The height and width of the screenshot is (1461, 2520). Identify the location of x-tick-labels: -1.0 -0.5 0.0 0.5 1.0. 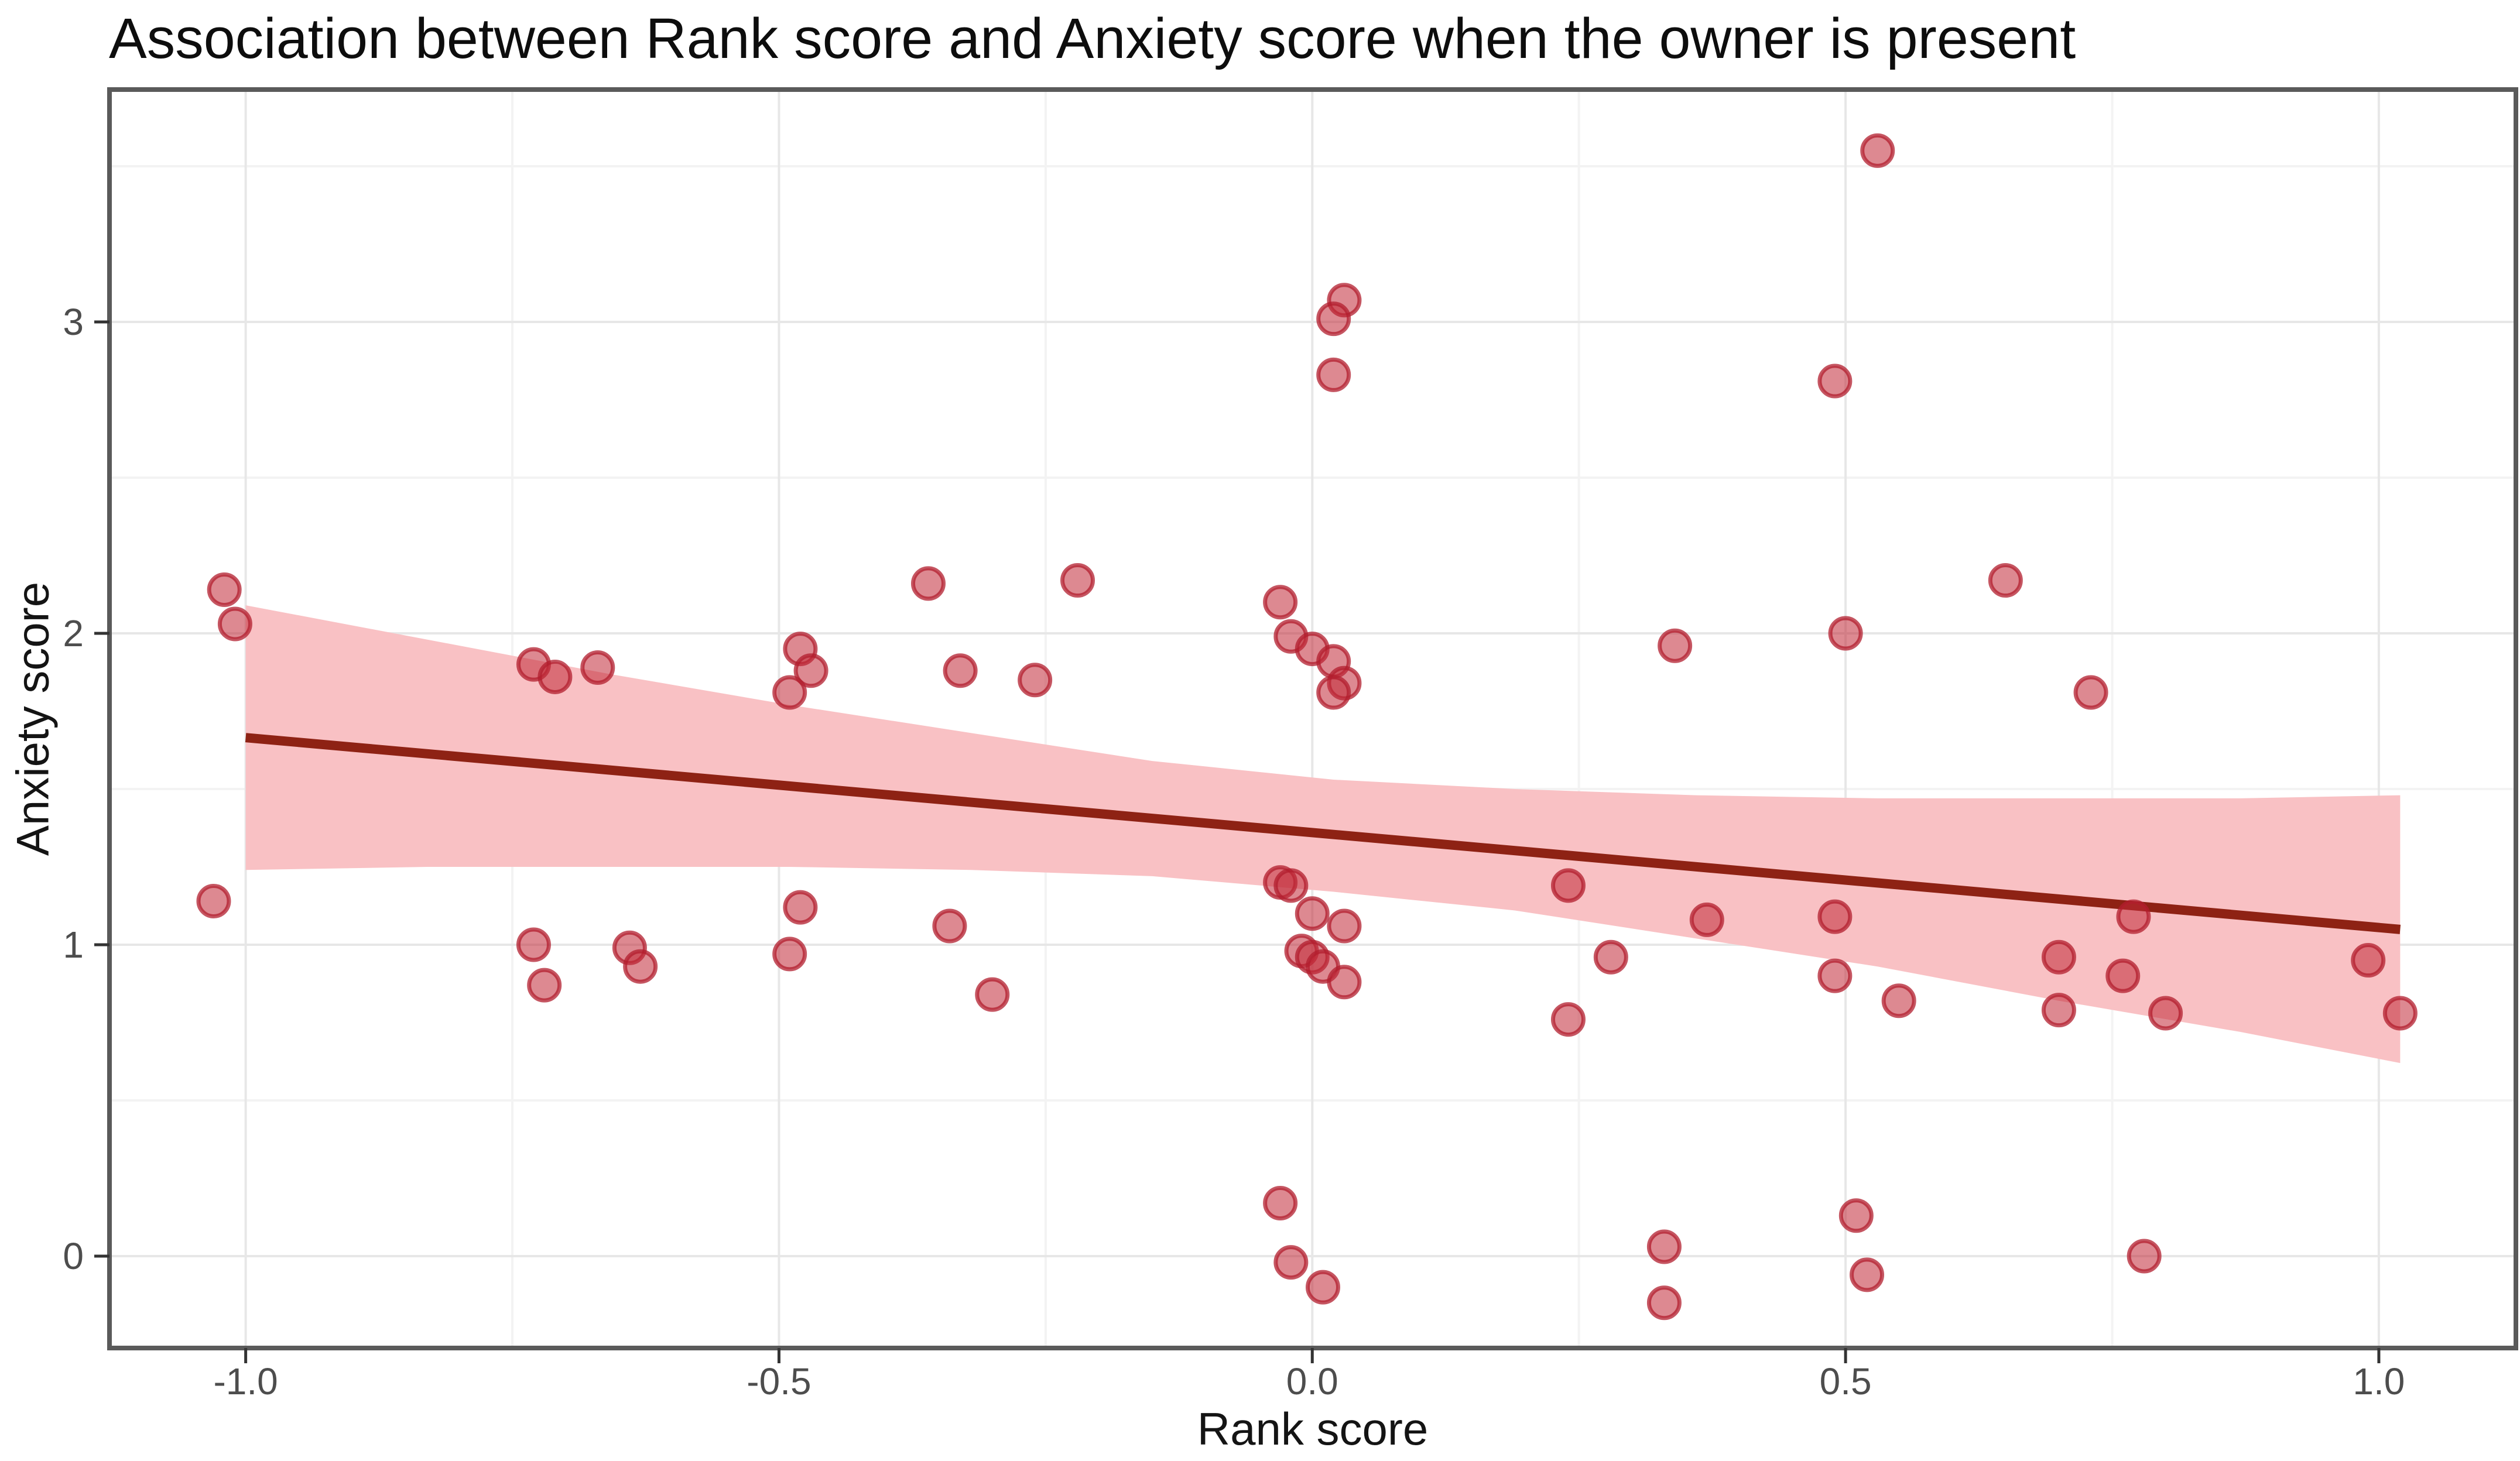
(1309, 1381).